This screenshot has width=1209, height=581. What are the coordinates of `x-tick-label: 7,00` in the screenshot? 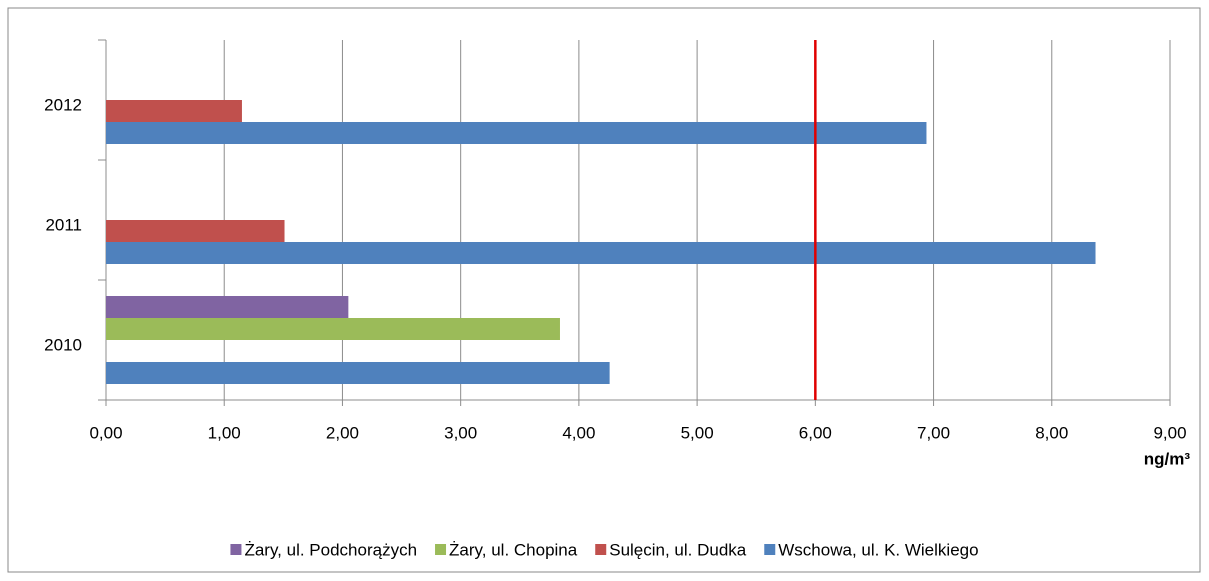 It's located at (933, 432).